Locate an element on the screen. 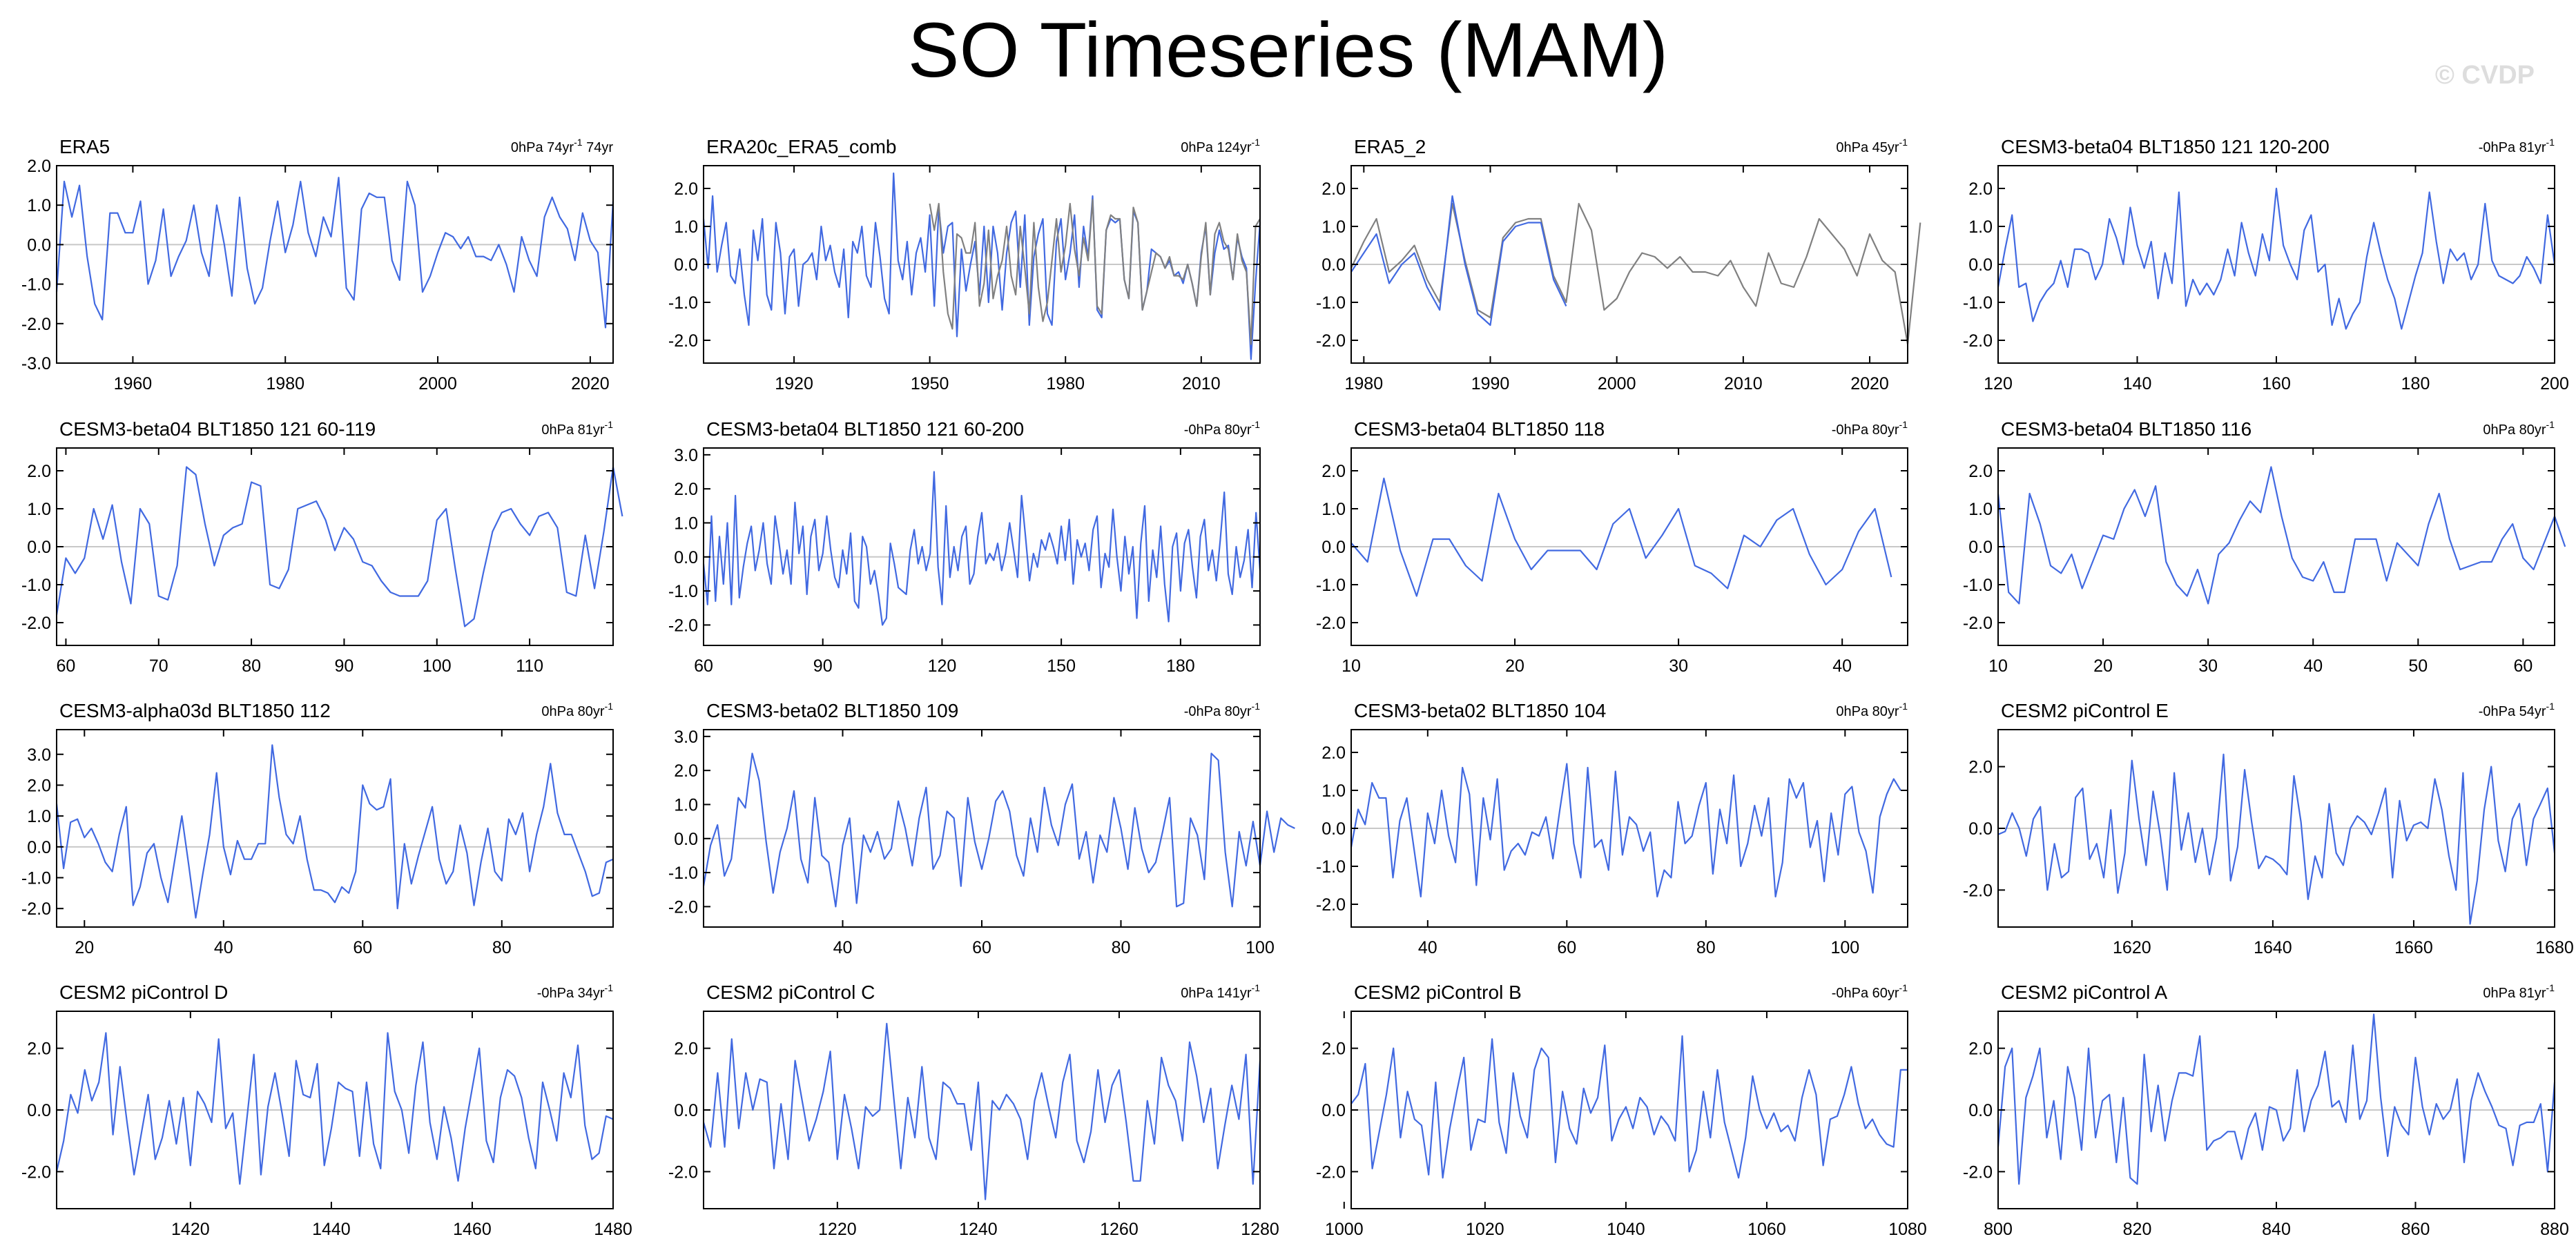  x-tick-label: 100 is located at coordinates (438, 666).